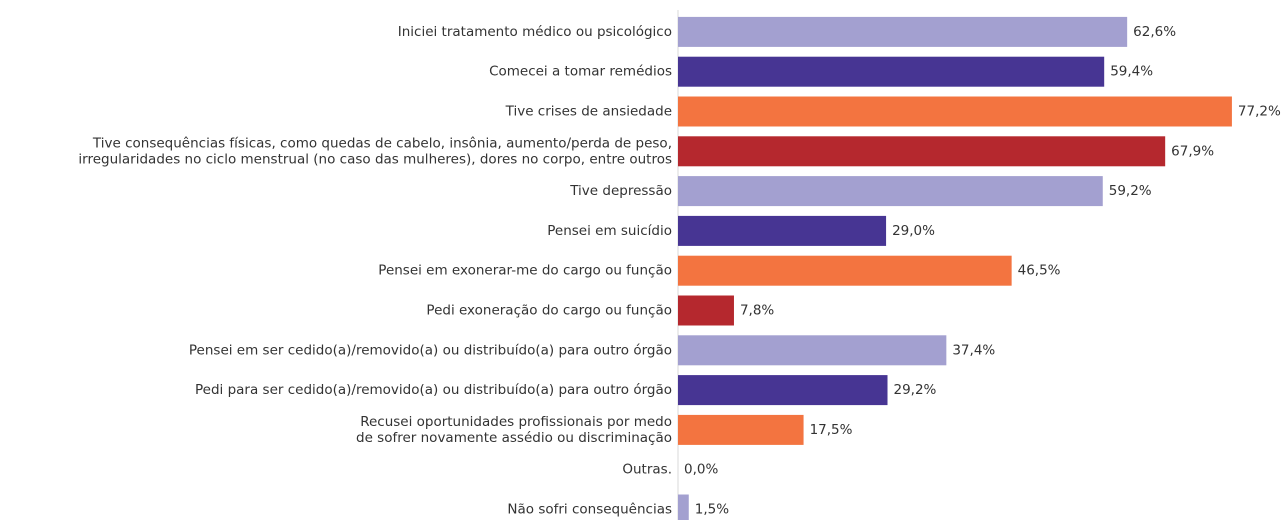 The height and width of the screenshot is (520, 1288). I want to click on category-label: Não sofri consequências, so click(589, 510).